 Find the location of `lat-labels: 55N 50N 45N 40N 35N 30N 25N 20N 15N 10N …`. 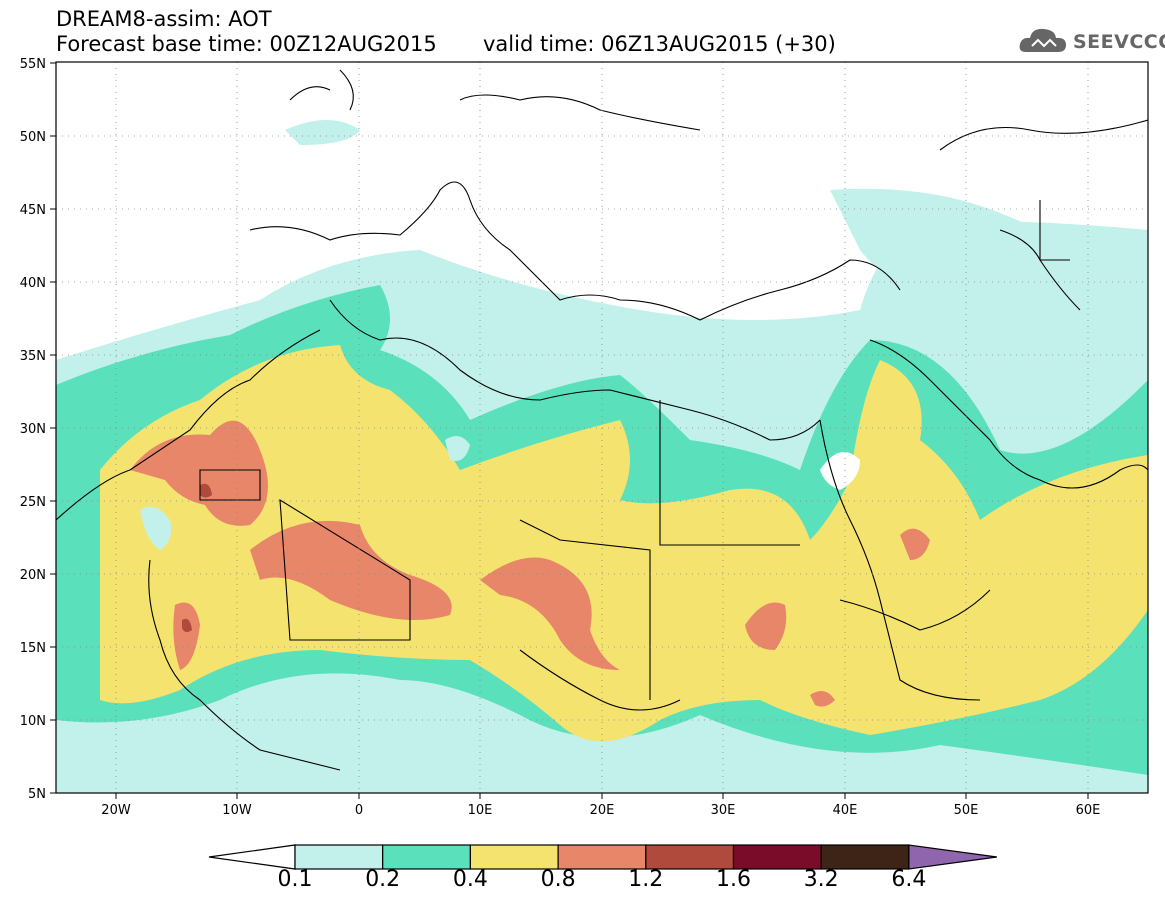

lat-labels: 55N 50N 45N 40N 35N 30N 25N 20N 15N 10N … is located at coordinates (33, 429).